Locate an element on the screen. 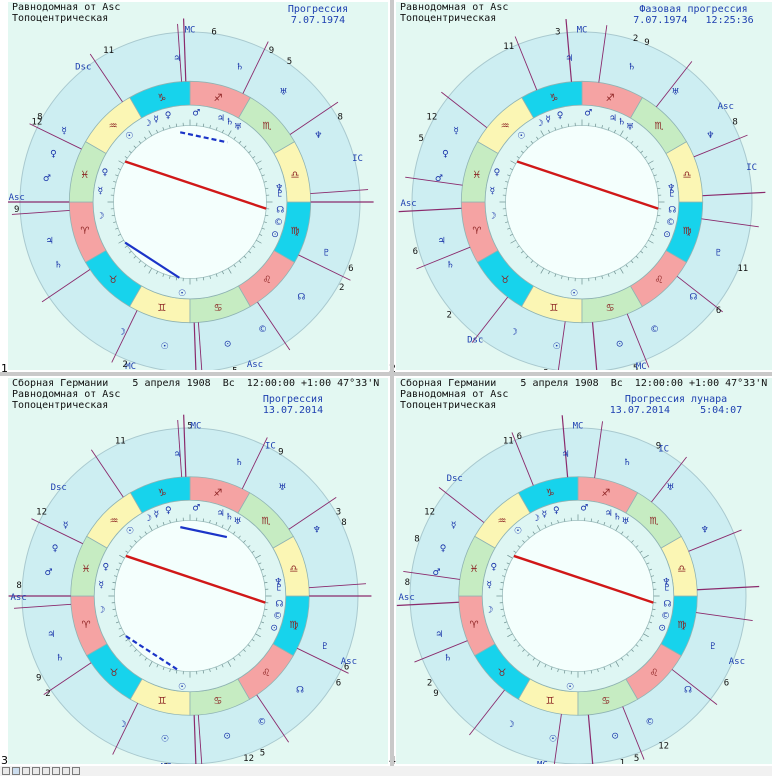  aspect-line-blue is located at coordinates (153, 653).